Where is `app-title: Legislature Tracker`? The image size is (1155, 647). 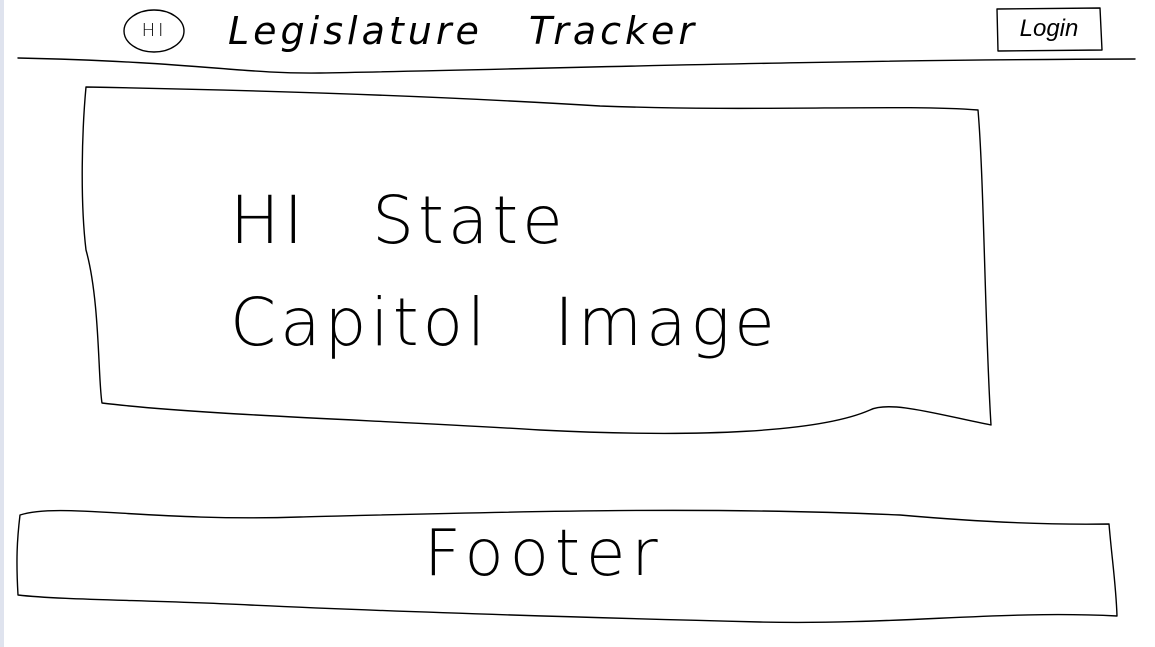 app-title: Legislature Tracker is located at coordinates (463, 31).